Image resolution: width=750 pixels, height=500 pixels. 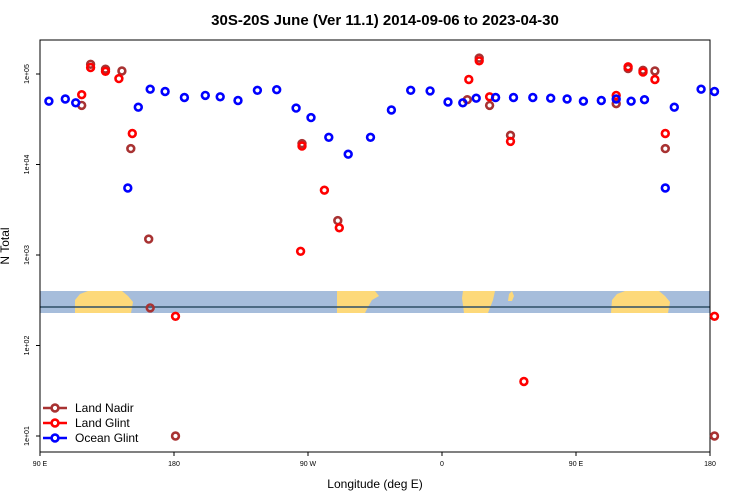 I want to click on y-tick-label: 1e+02, so click(x=27, y=346).